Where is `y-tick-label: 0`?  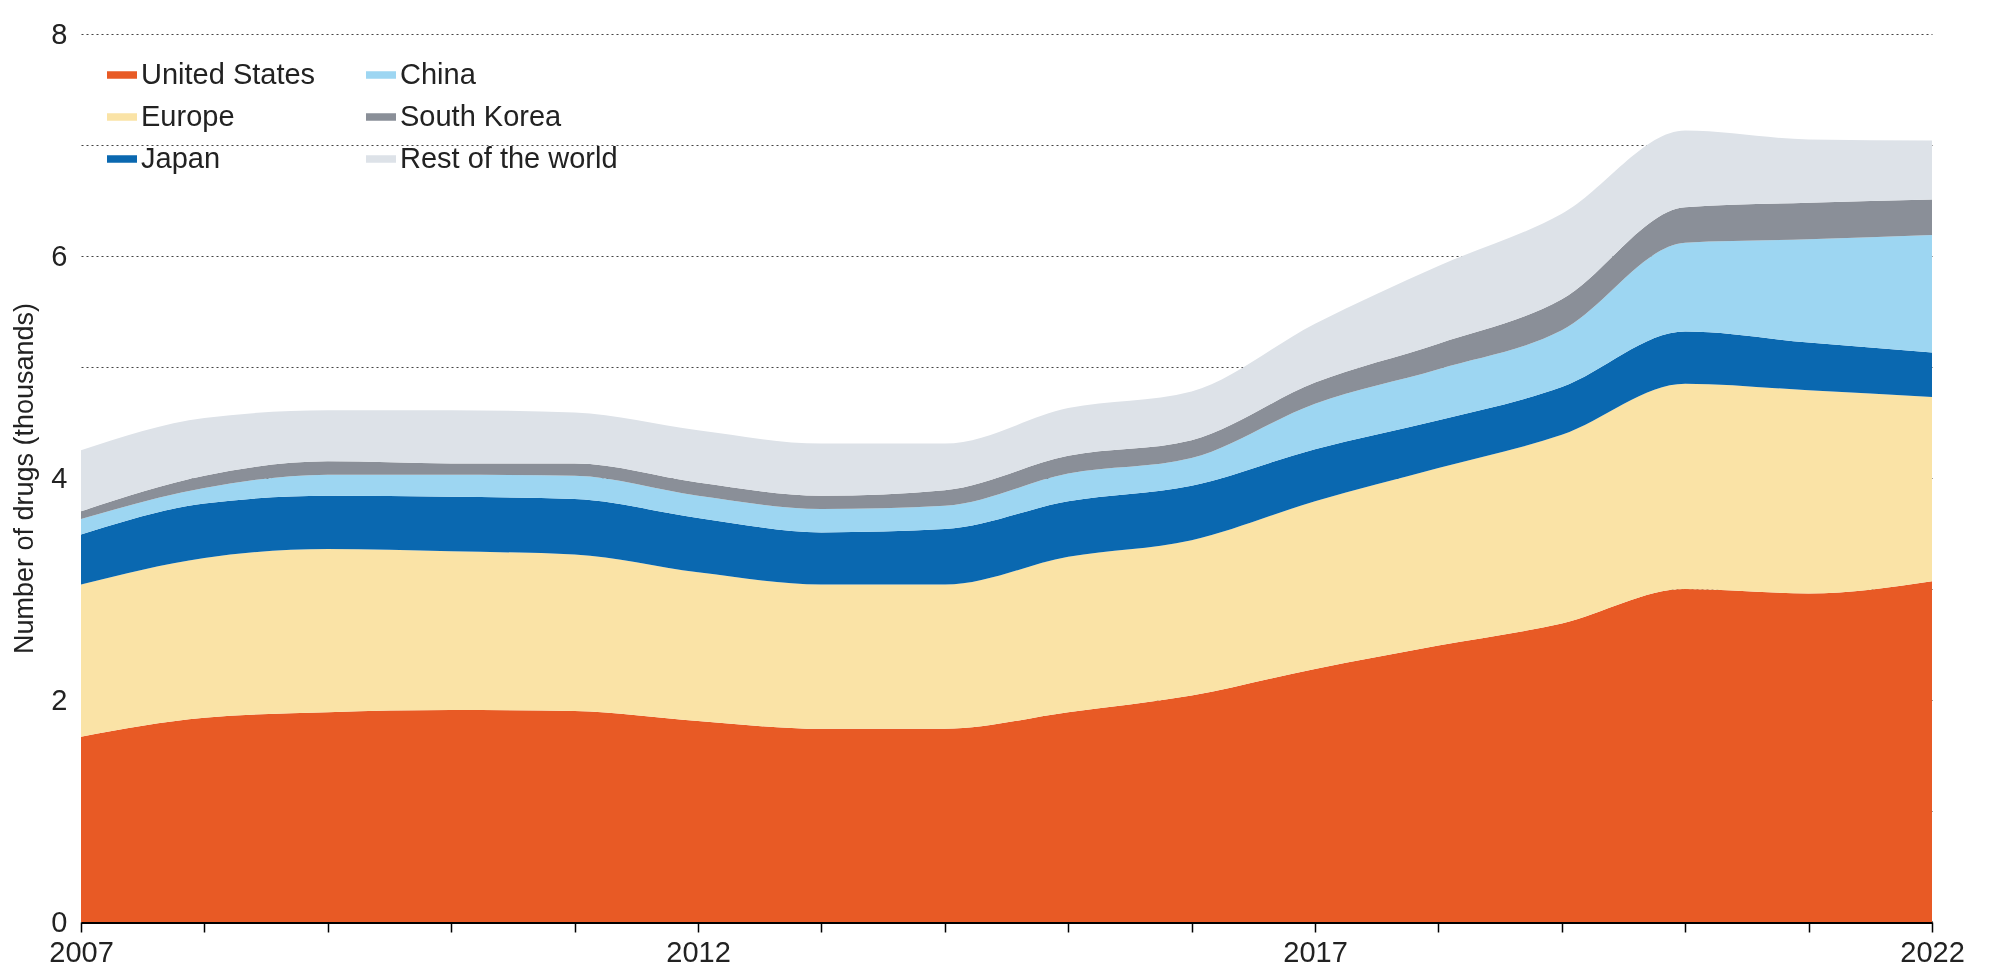
y-tick-label: 0 is located at coordinates (59, 921).